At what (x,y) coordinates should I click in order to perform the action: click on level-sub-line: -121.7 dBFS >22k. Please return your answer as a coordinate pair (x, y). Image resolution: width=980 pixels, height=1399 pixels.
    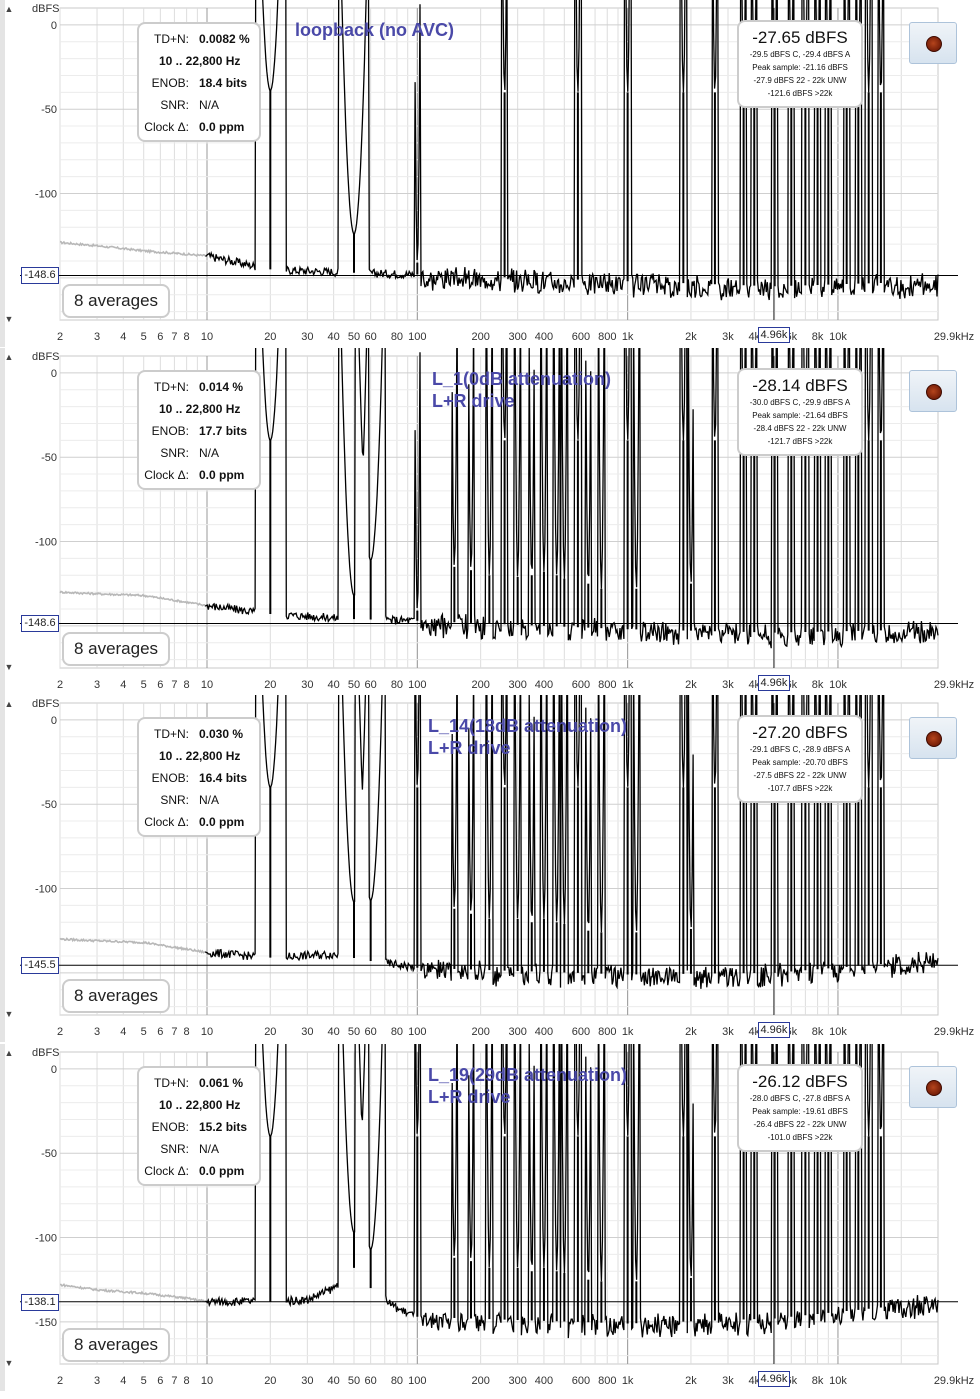
    Looking at the image, I should click on (800, 441).